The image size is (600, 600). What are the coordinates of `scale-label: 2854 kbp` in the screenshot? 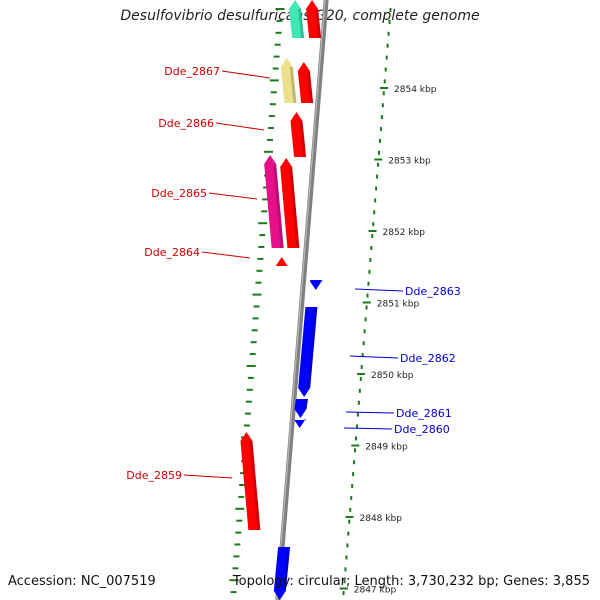 It's located at (415, 90).